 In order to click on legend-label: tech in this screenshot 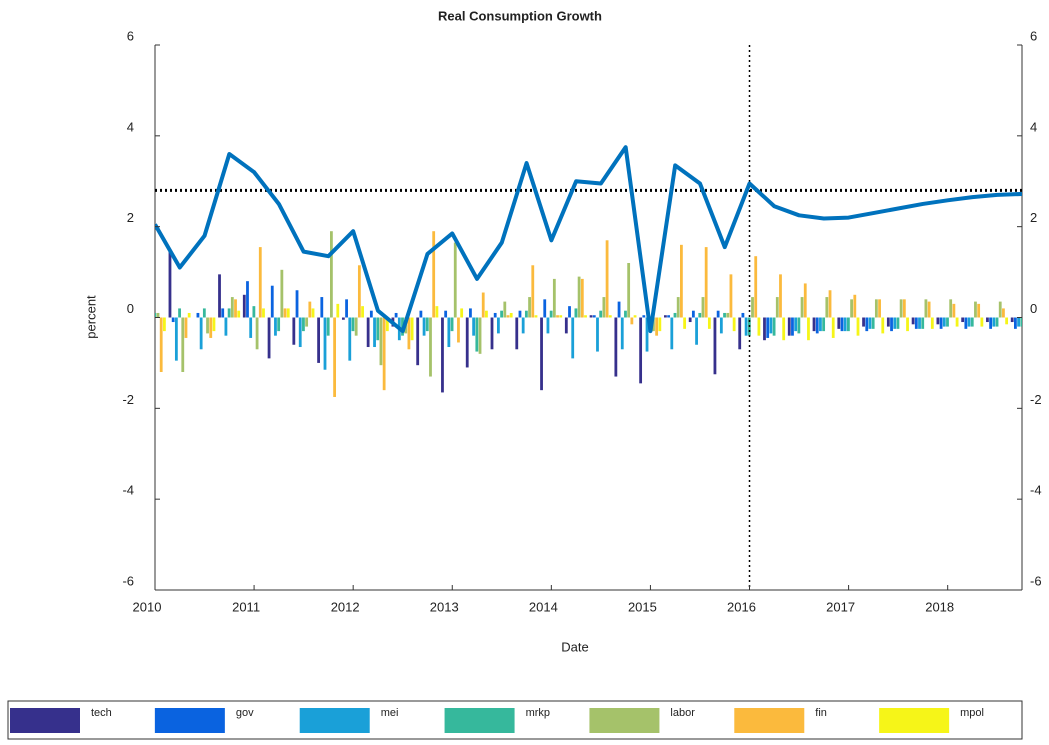, I will do `click(101, 713)`.